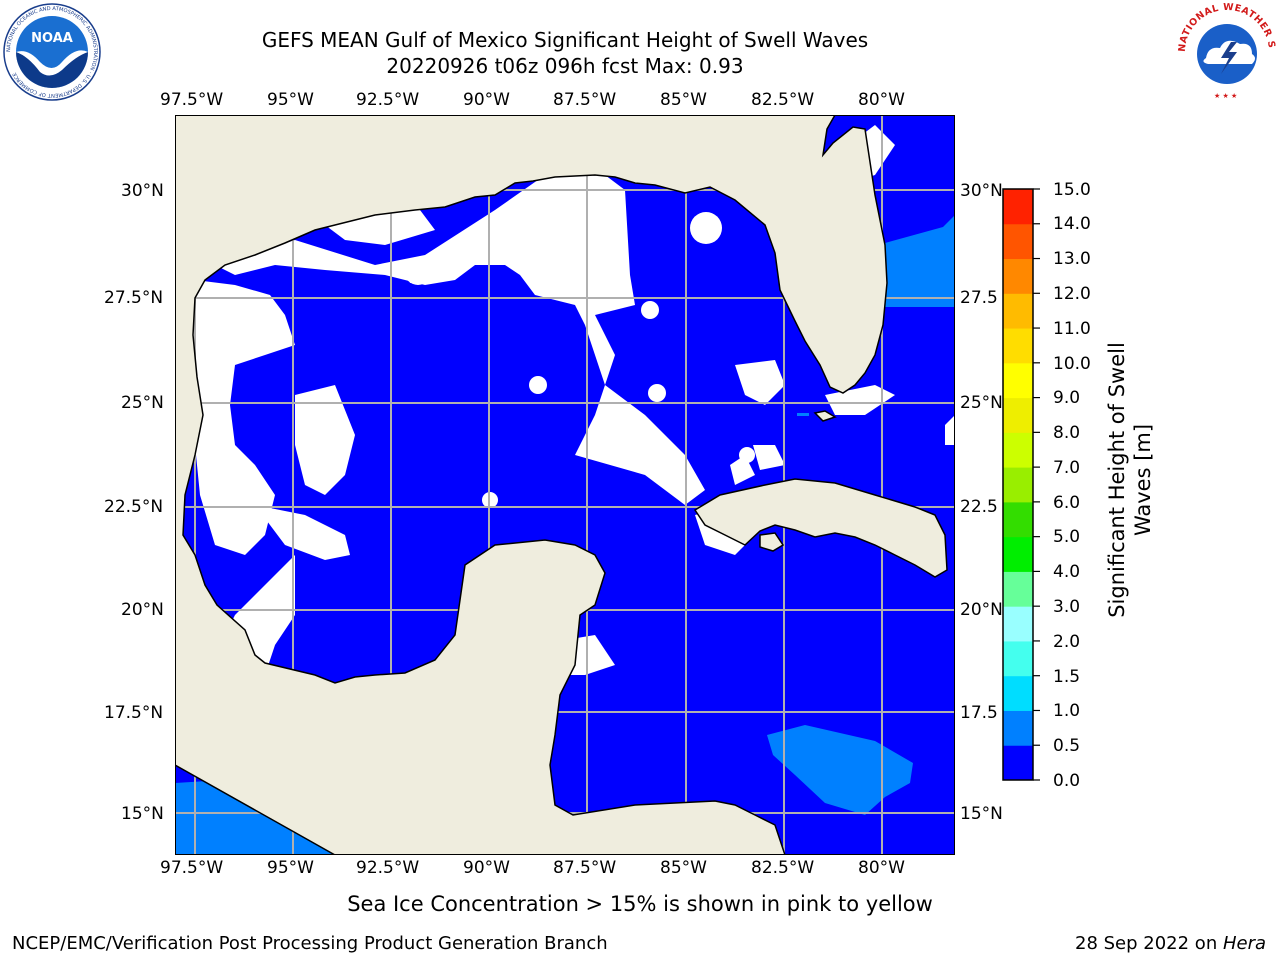 The image size is (1280, 960). What do you see at coordinates (1072, 224) in the screenshot?
I see `colorbar-tick-label: 14.0` at bounding box center [1072, 224].